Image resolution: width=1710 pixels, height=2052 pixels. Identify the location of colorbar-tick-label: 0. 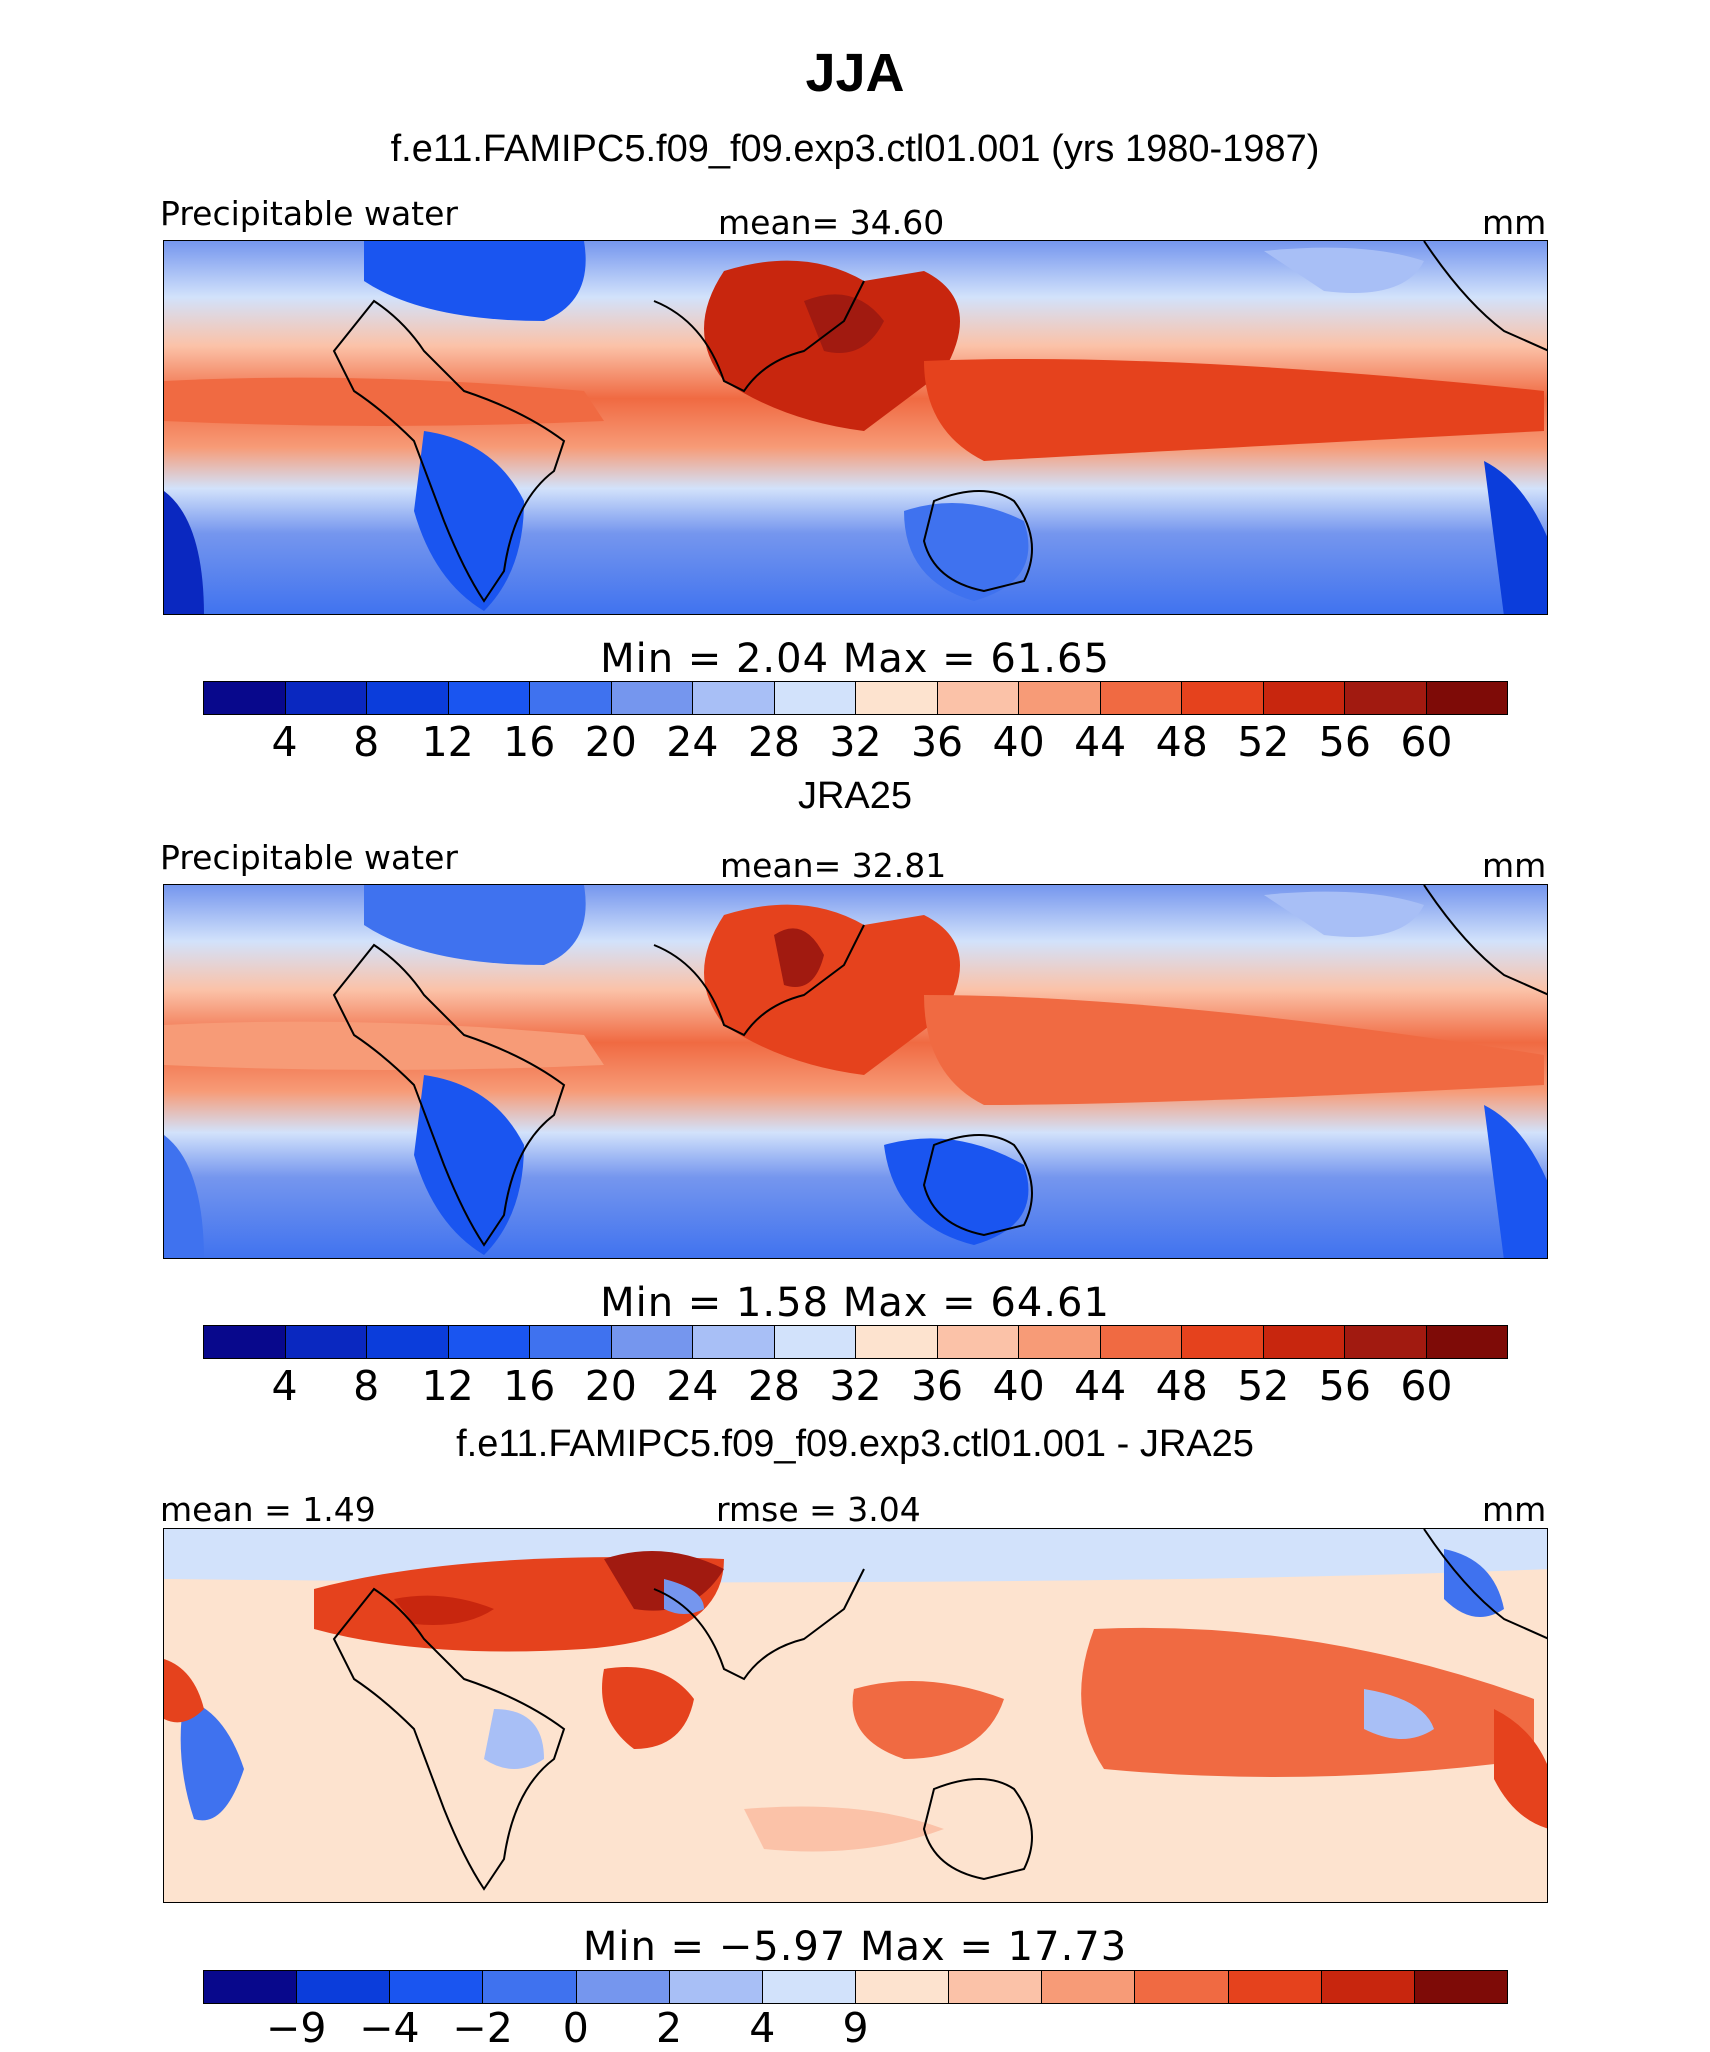
(575, 2028).